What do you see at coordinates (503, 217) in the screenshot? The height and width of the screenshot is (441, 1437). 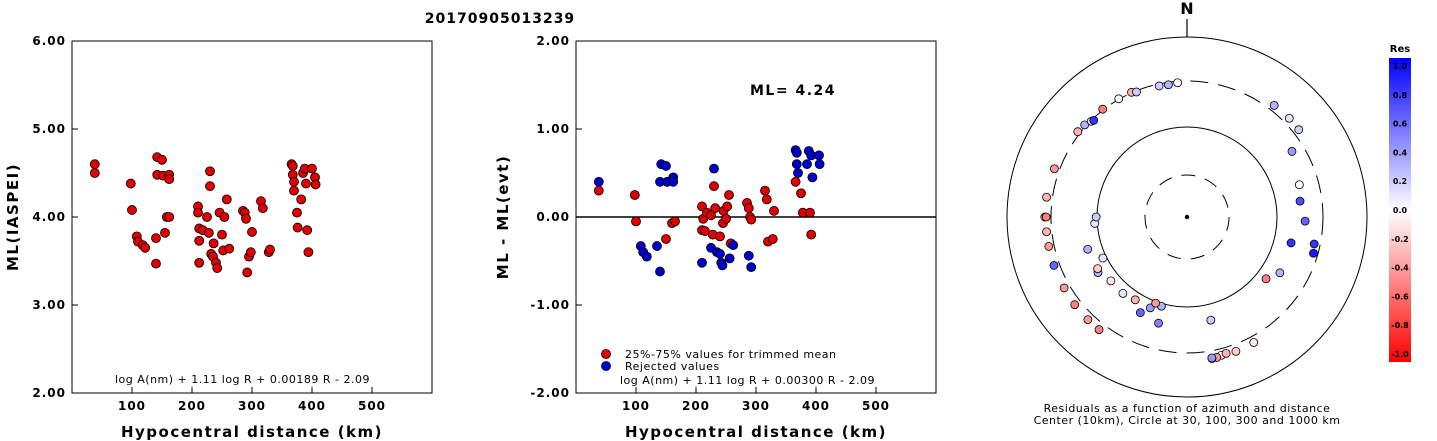 I see `y-axis-label: ML - ML(evt)` at bounding box center [503, 217].